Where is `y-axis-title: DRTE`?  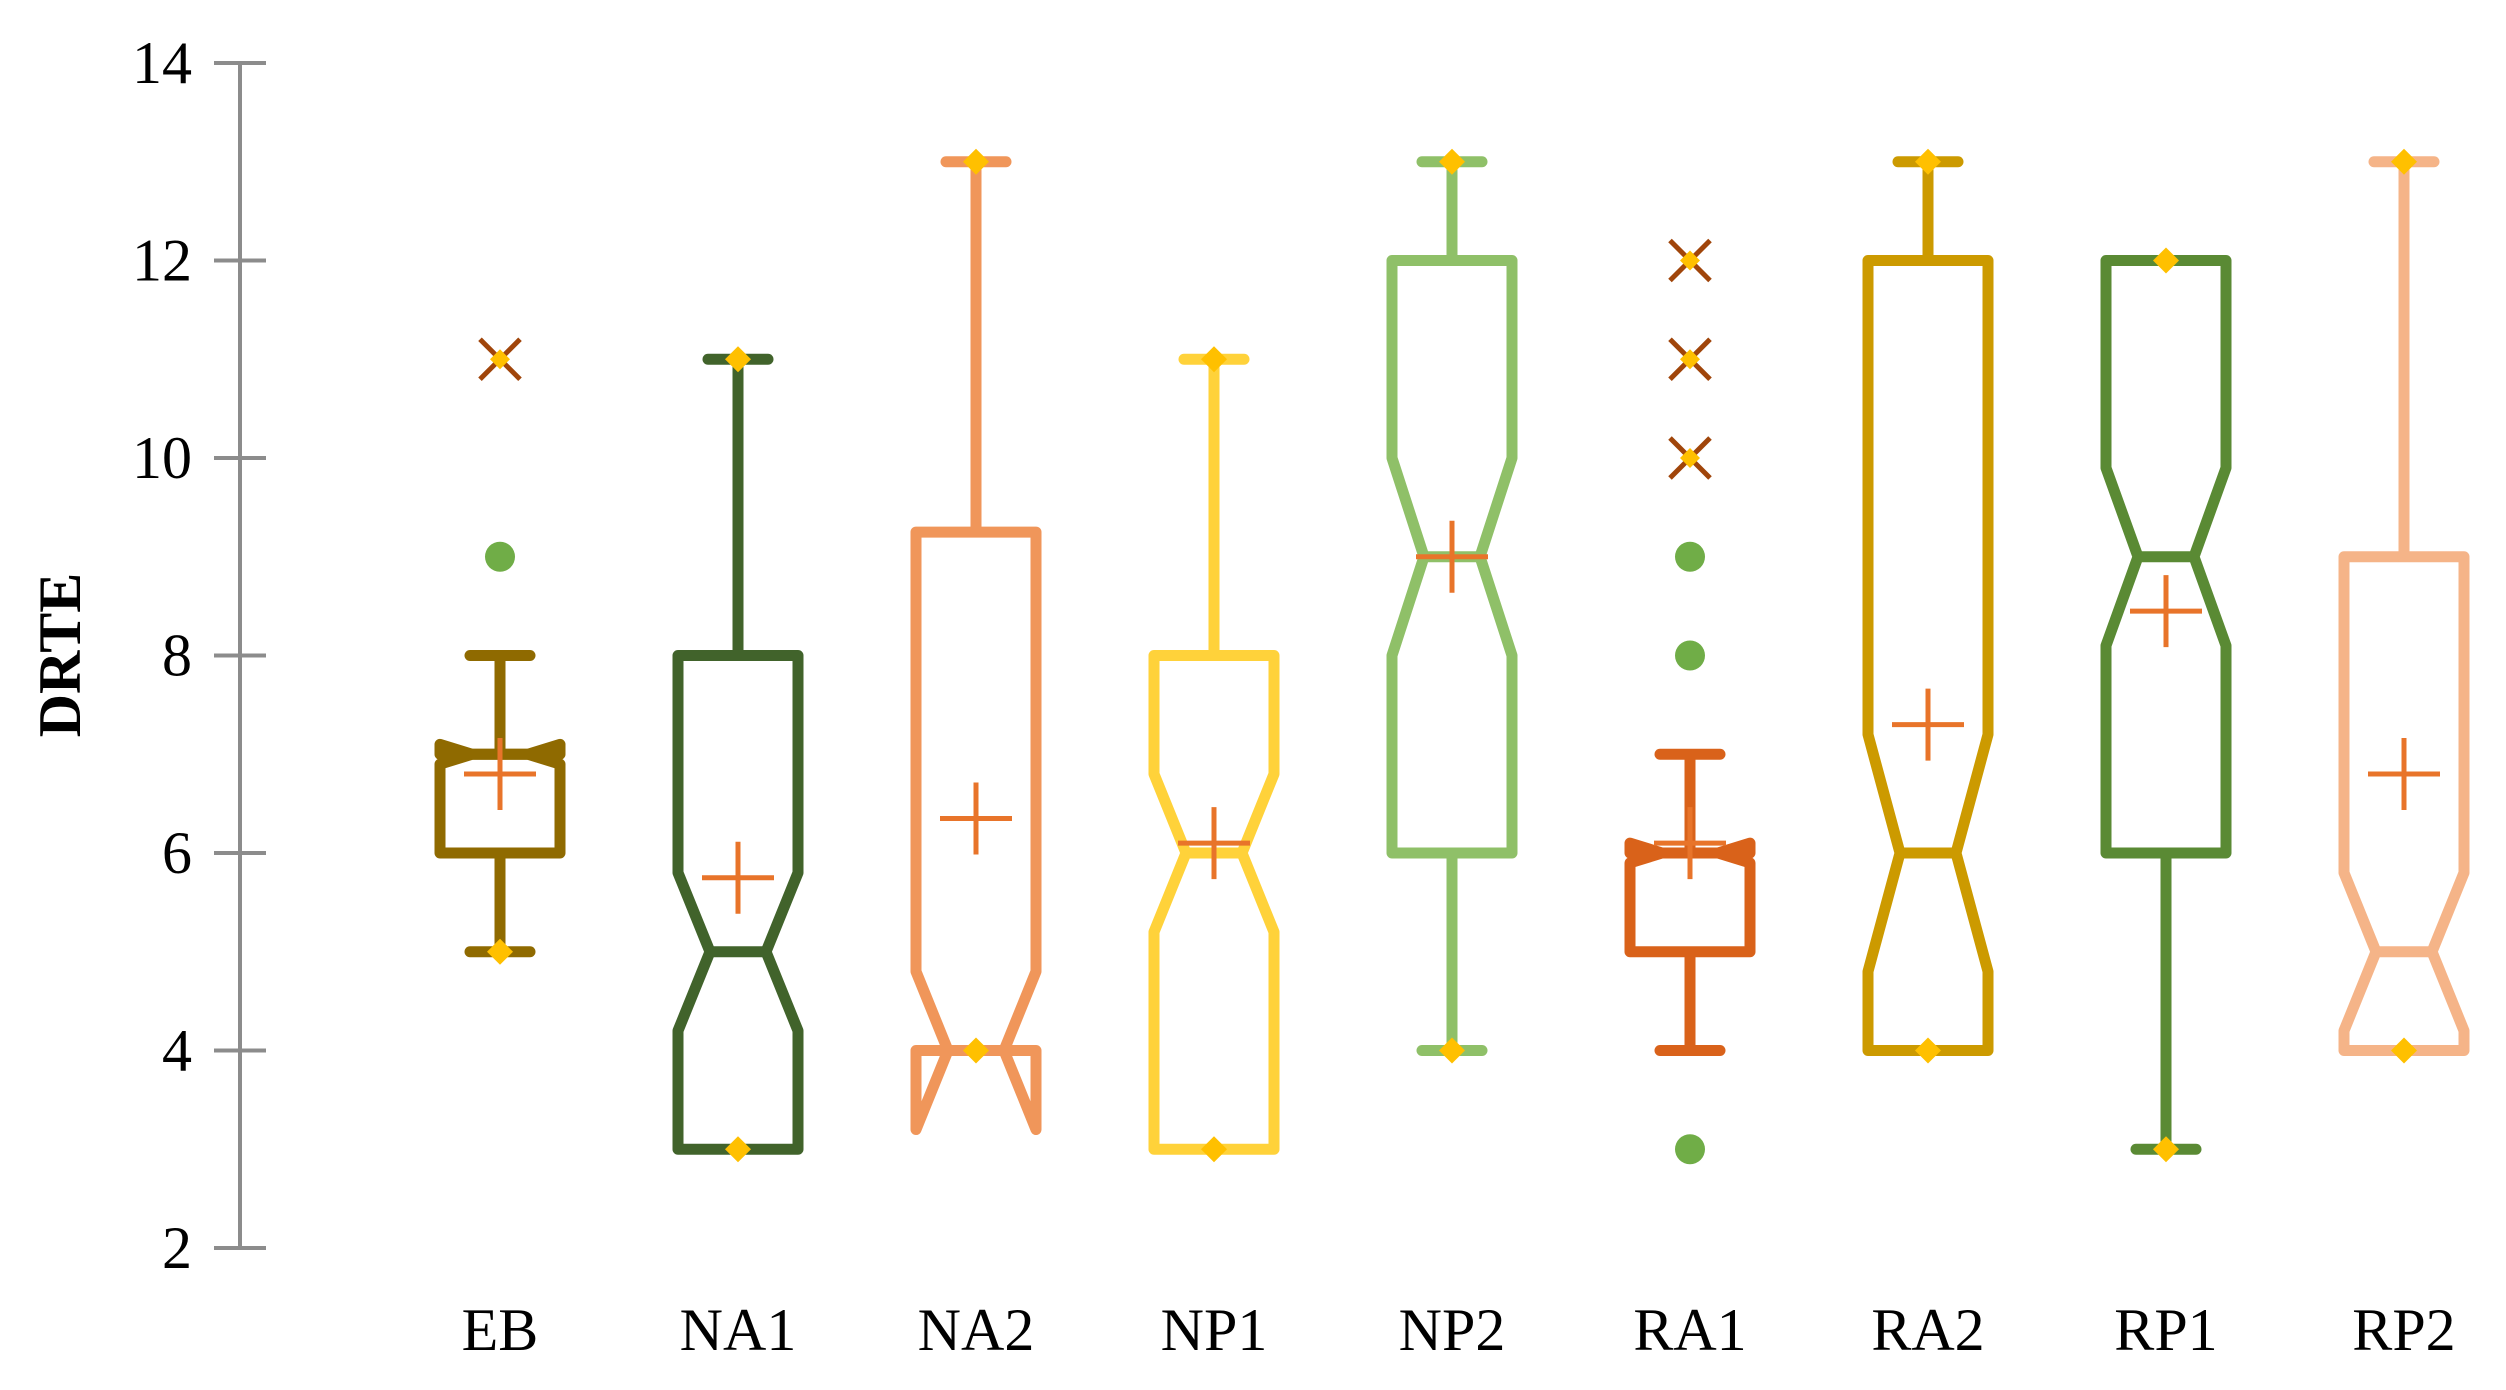
y-axis-title: DRTE is located at coordinates (60, 655).